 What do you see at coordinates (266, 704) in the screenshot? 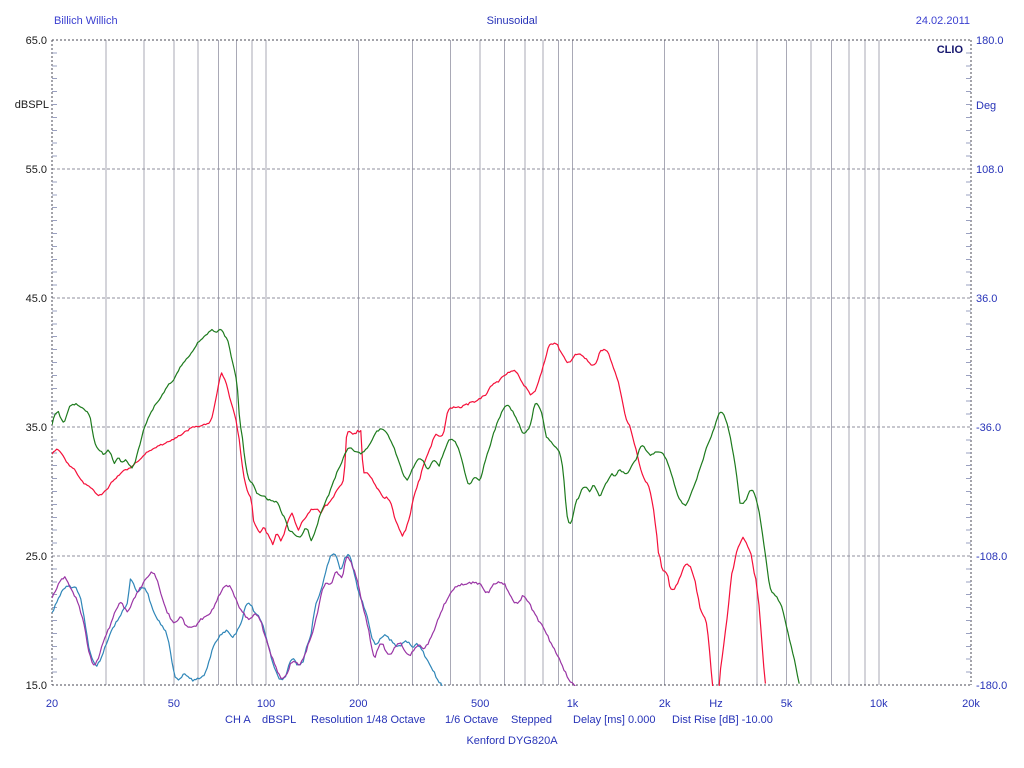
I see `svg-text: 100` at bounding box center [266, 704].